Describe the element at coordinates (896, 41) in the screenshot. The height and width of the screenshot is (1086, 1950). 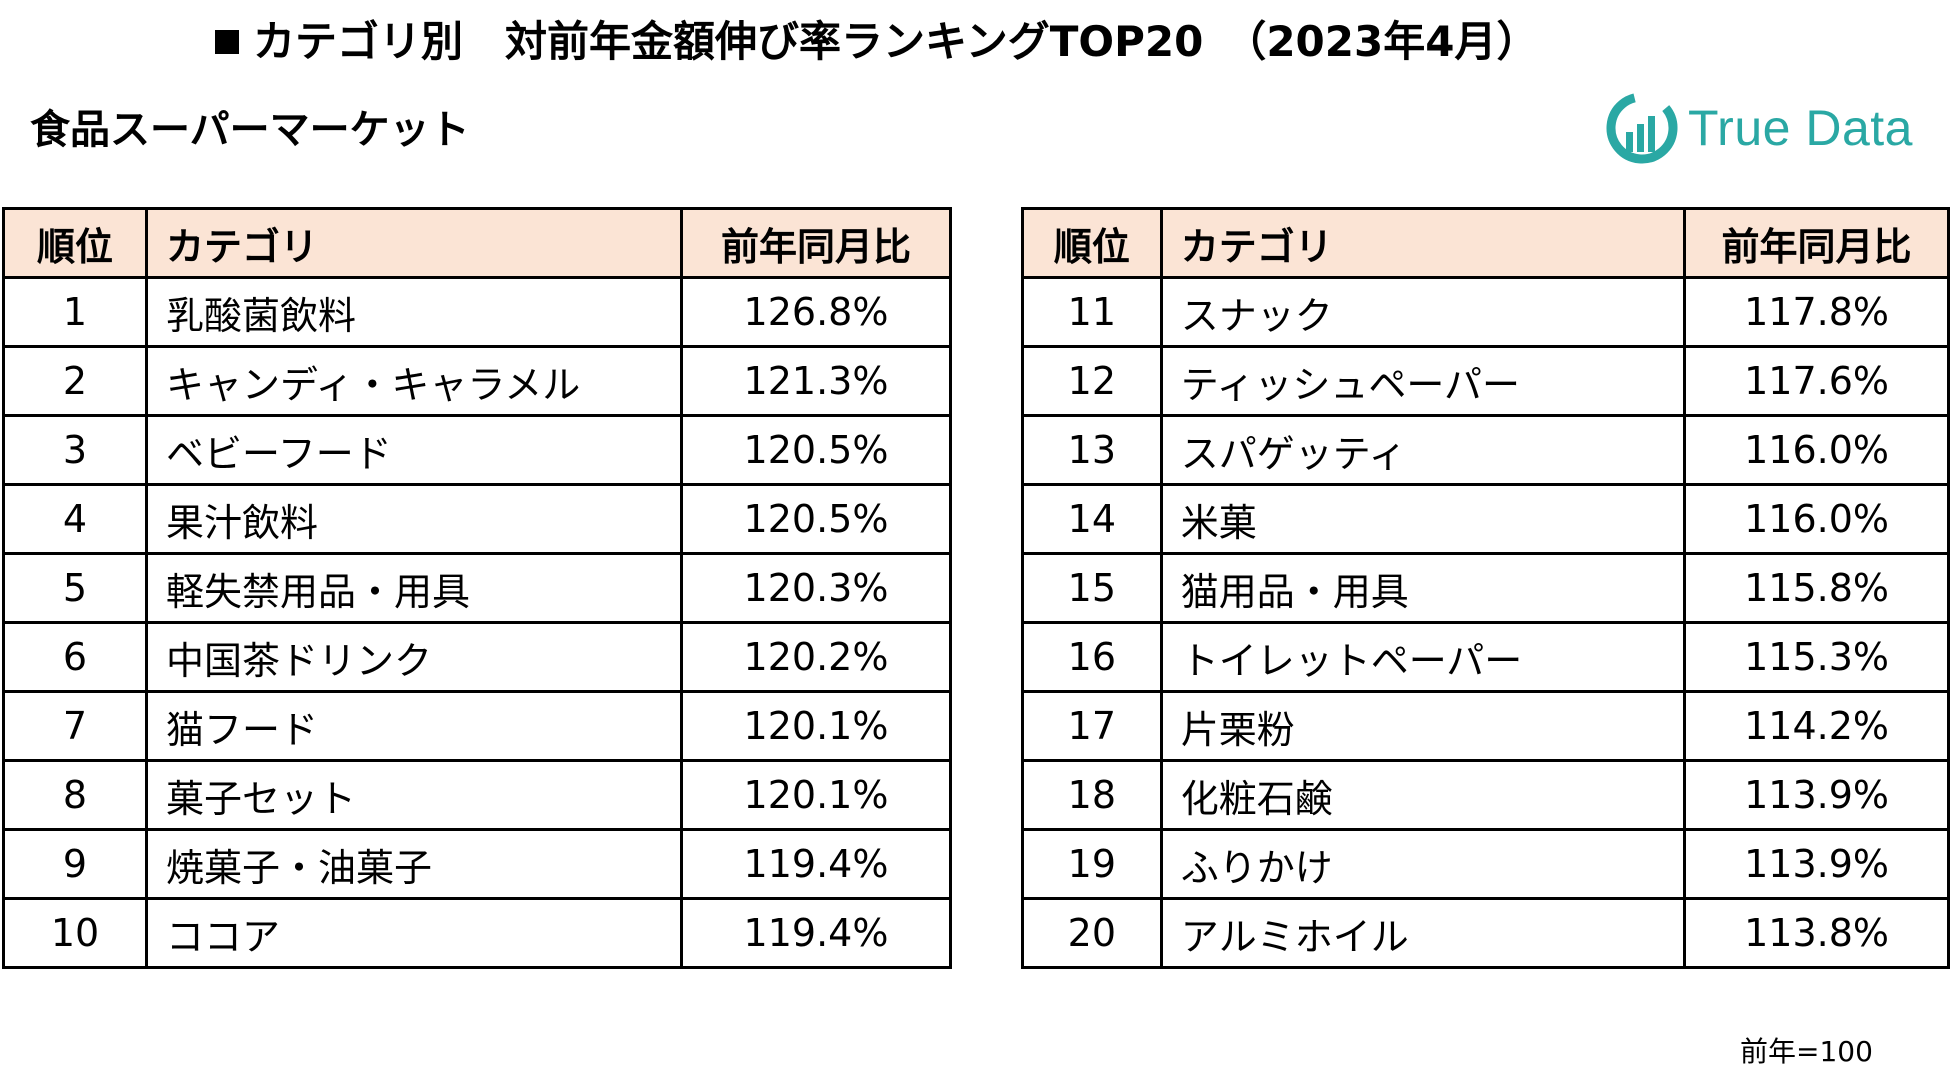
I see `page-title-text: カテゴリ別 対前年金額伸び率ランキングTOP20 （2023年4月）` at that location.